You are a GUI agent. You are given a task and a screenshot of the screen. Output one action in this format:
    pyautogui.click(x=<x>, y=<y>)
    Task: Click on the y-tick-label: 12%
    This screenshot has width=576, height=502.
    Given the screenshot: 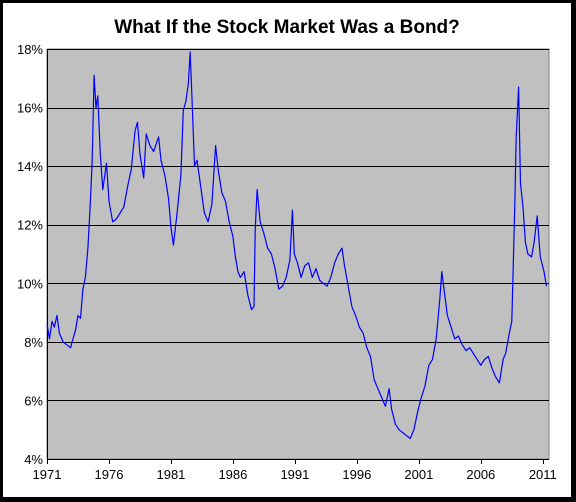 What is the action you would take?
    pyautogui.click(x=30, y=225)
    